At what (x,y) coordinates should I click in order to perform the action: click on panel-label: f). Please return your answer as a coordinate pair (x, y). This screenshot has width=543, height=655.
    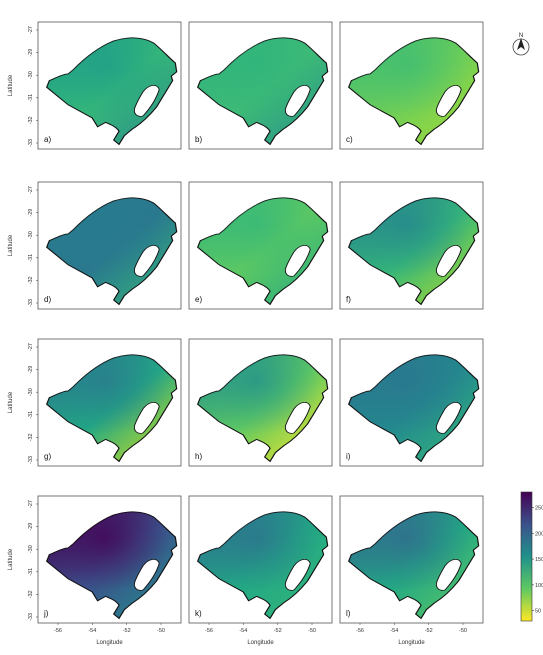
    Looking at the image, I should click on (348, 299).